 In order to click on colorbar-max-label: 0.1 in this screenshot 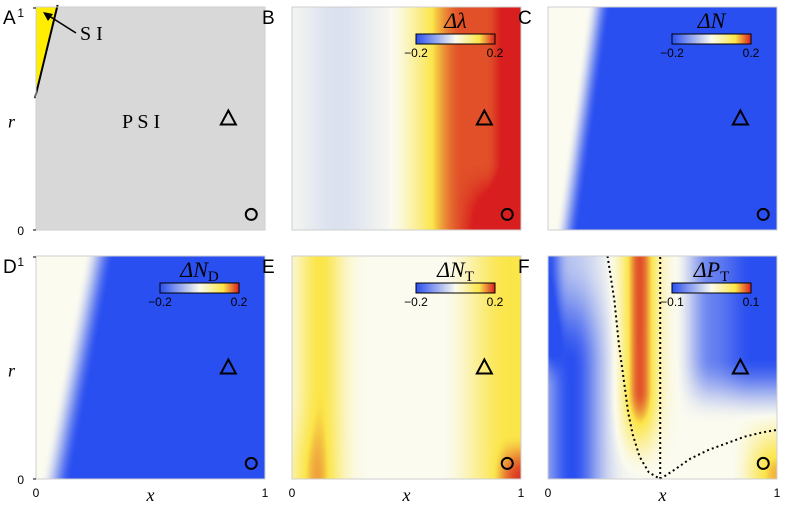, I will do `click(751, 302)`.